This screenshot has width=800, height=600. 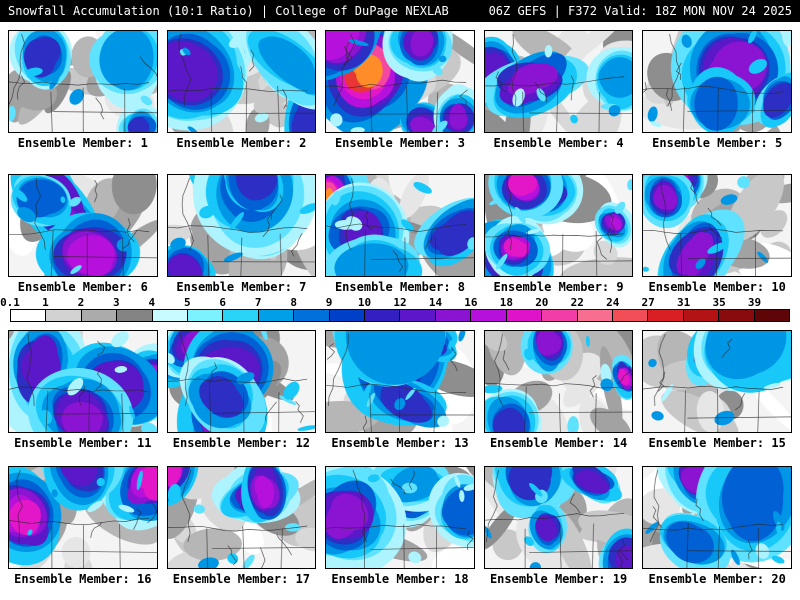 I want to click on colorbar-tick: 35, so click(x=719, y=302).